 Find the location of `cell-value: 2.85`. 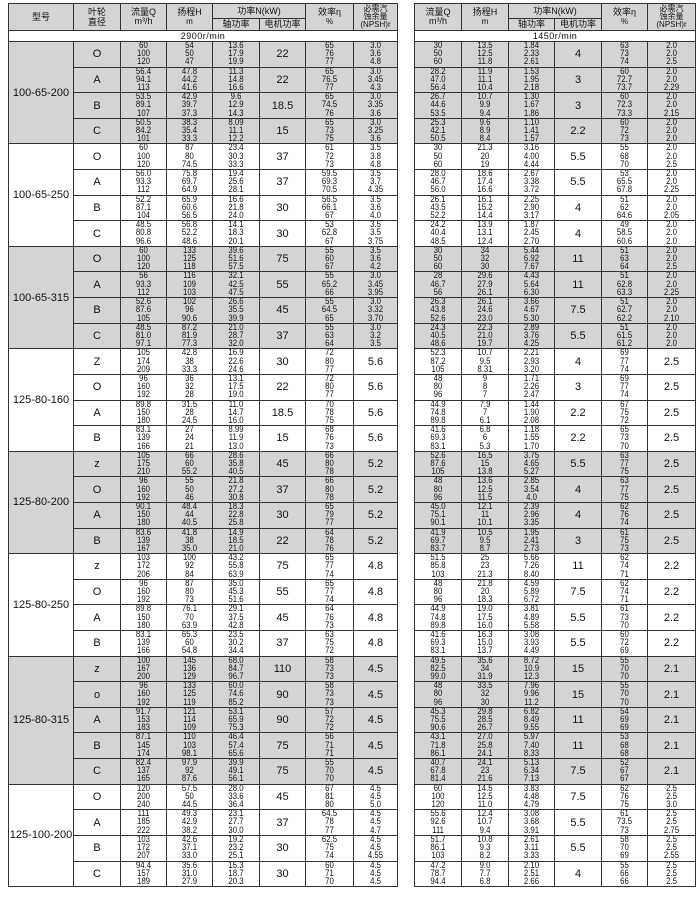

cell-value: 2.85 is located at coordinates (531, 481).